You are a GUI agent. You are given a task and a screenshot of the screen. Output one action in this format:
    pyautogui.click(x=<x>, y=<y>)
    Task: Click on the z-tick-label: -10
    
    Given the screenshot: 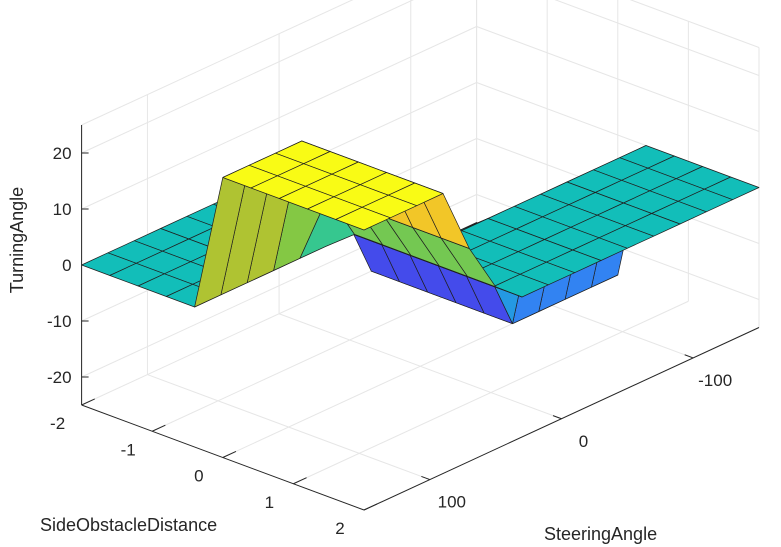 What is the action you would take?
    pyautogui.click(x=59, y=321)
    